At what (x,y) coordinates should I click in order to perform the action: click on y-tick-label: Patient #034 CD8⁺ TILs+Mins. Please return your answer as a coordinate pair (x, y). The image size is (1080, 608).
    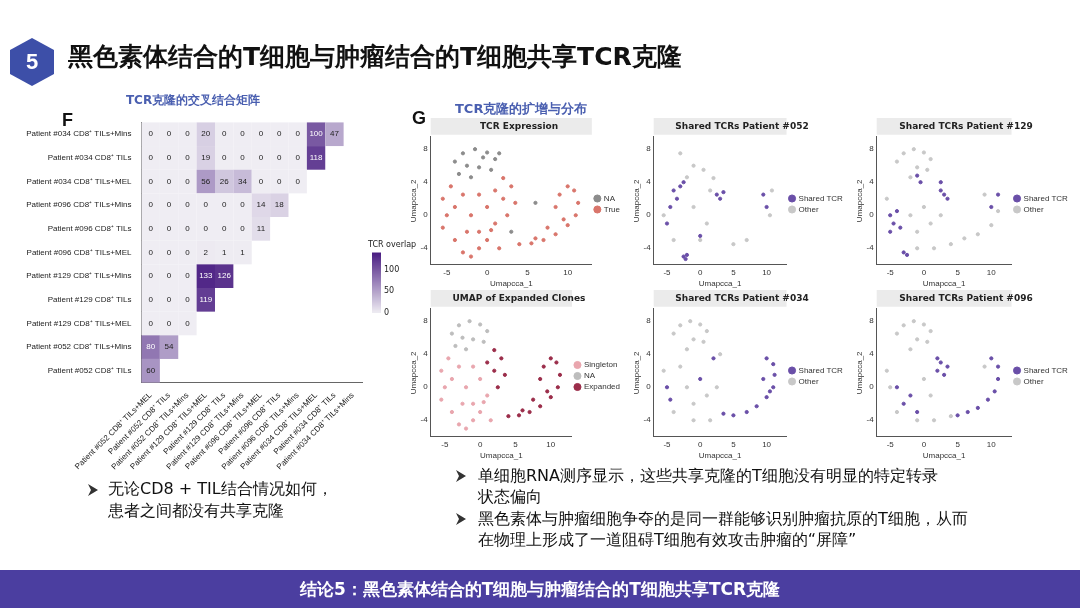
    Looking at the image, I should click on (79, 134).